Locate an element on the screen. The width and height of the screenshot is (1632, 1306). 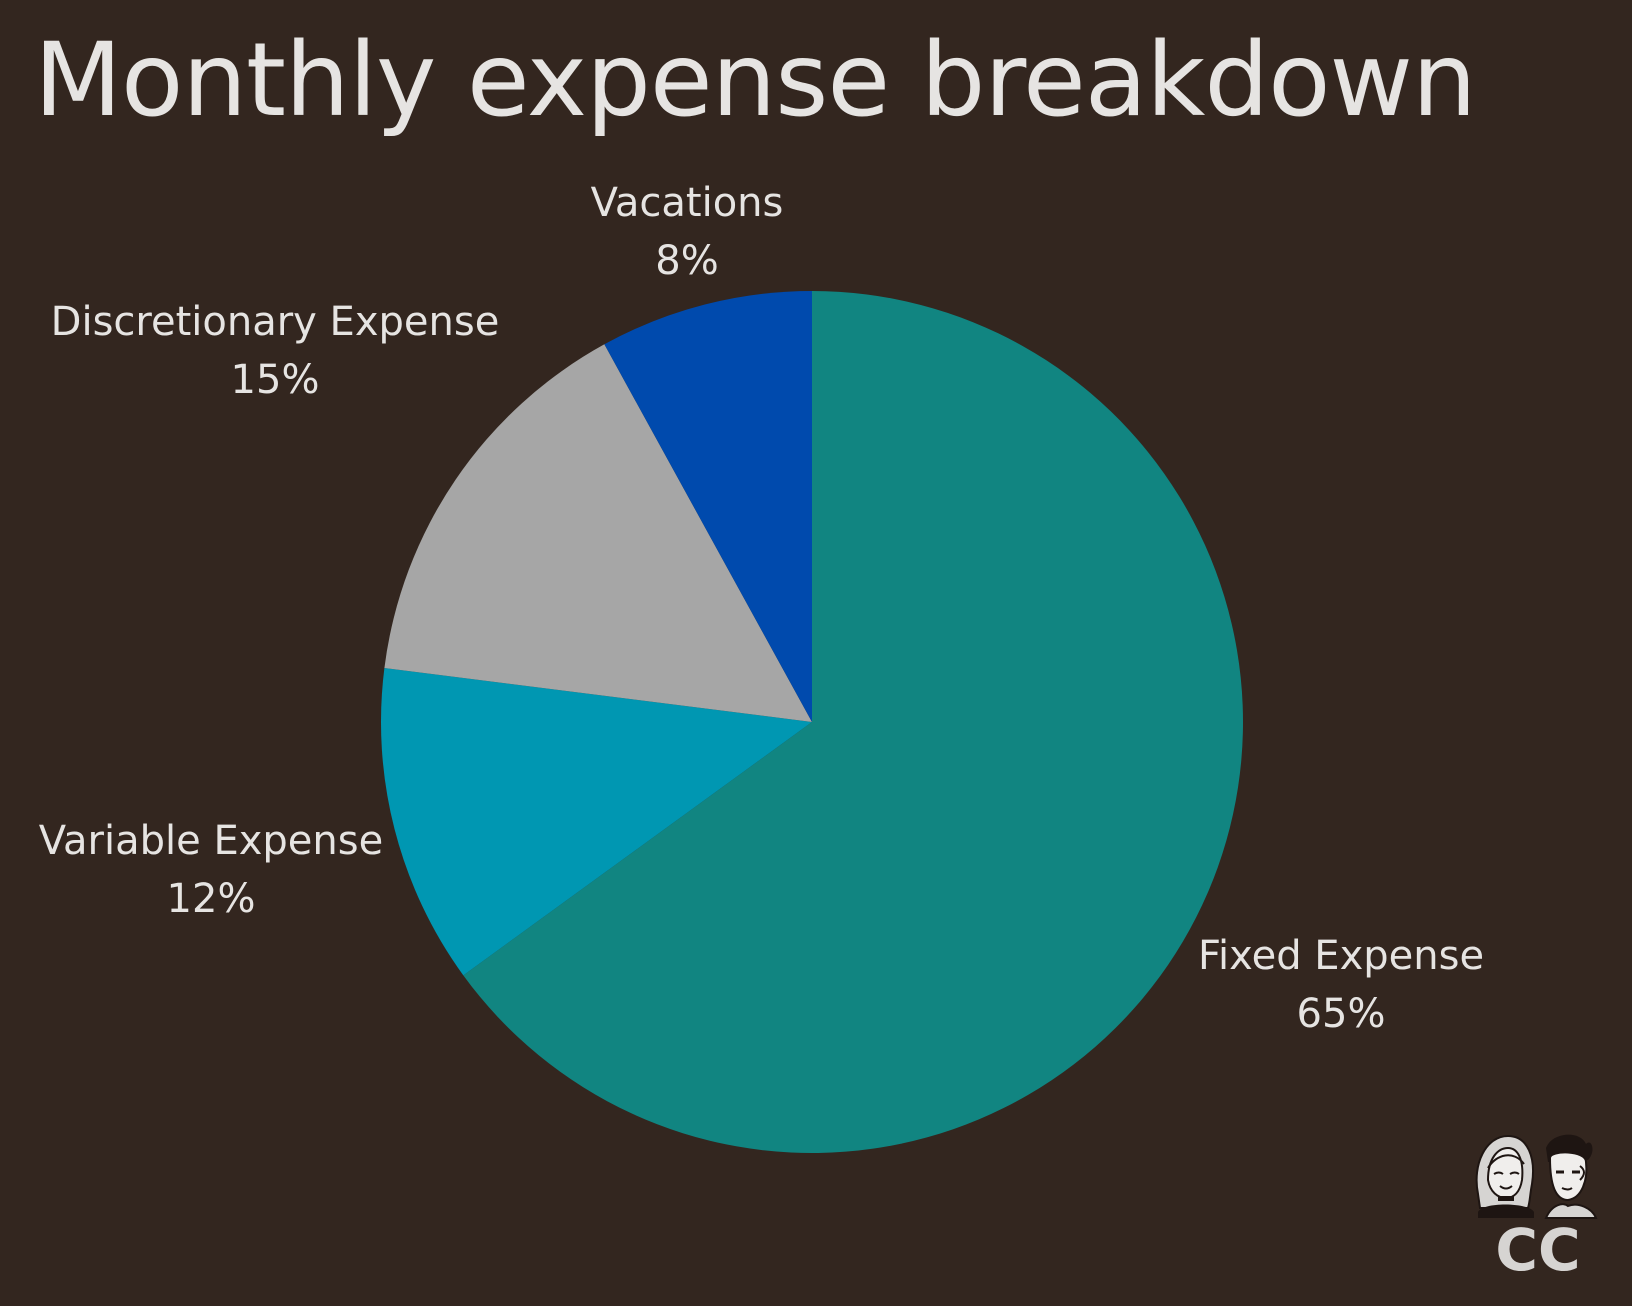
slice-label-vacations: Vacations is located at coordinates (687, 203).